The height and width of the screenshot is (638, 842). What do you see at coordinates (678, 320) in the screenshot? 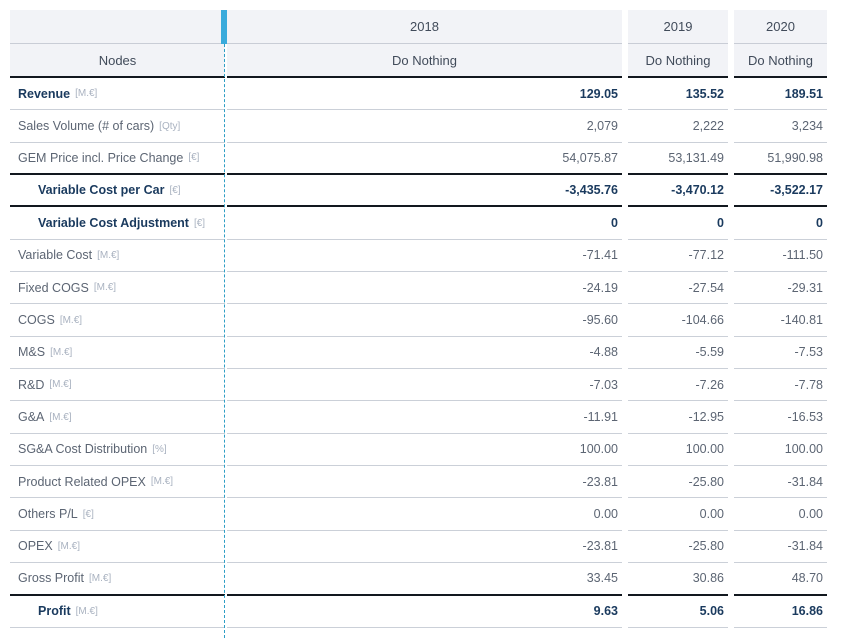
I see `value-cell-2019: -104.66` at bounding box center [678, 320].